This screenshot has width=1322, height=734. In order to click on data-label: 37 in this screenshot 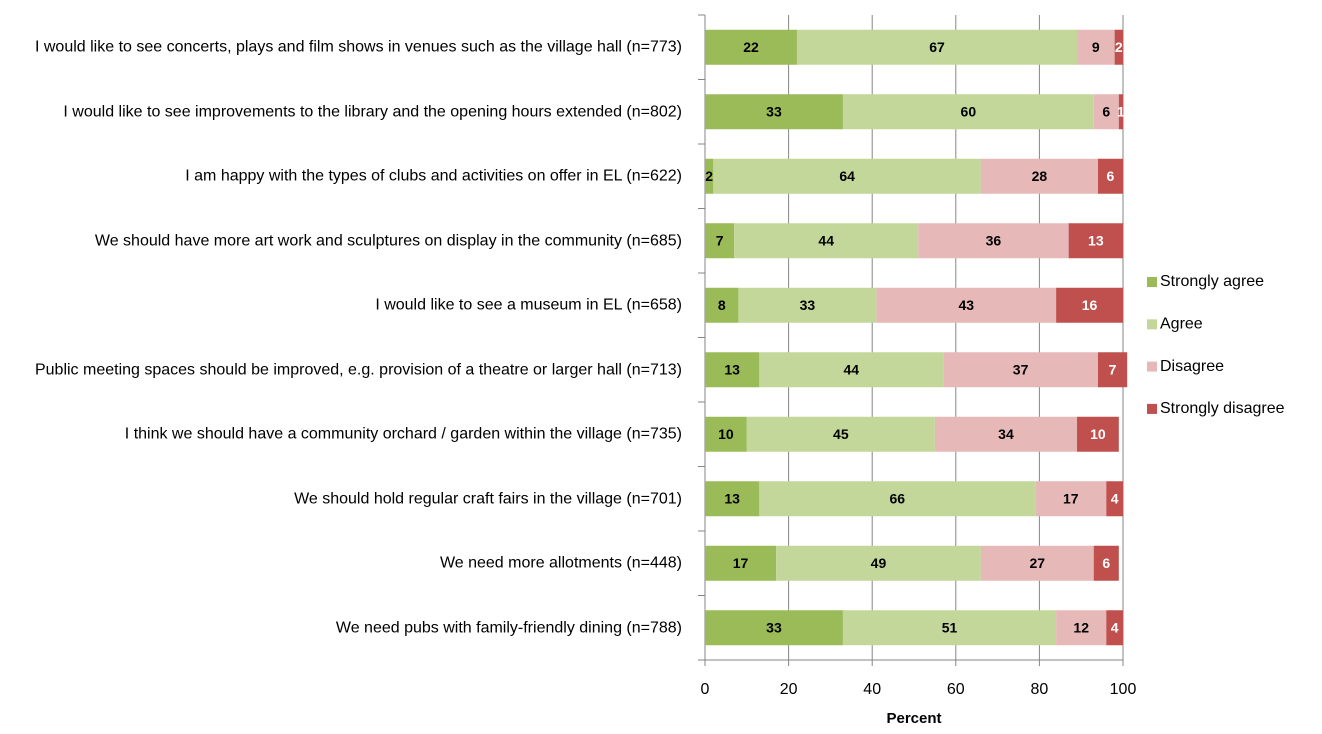, I will do `click(1021, 369)`.